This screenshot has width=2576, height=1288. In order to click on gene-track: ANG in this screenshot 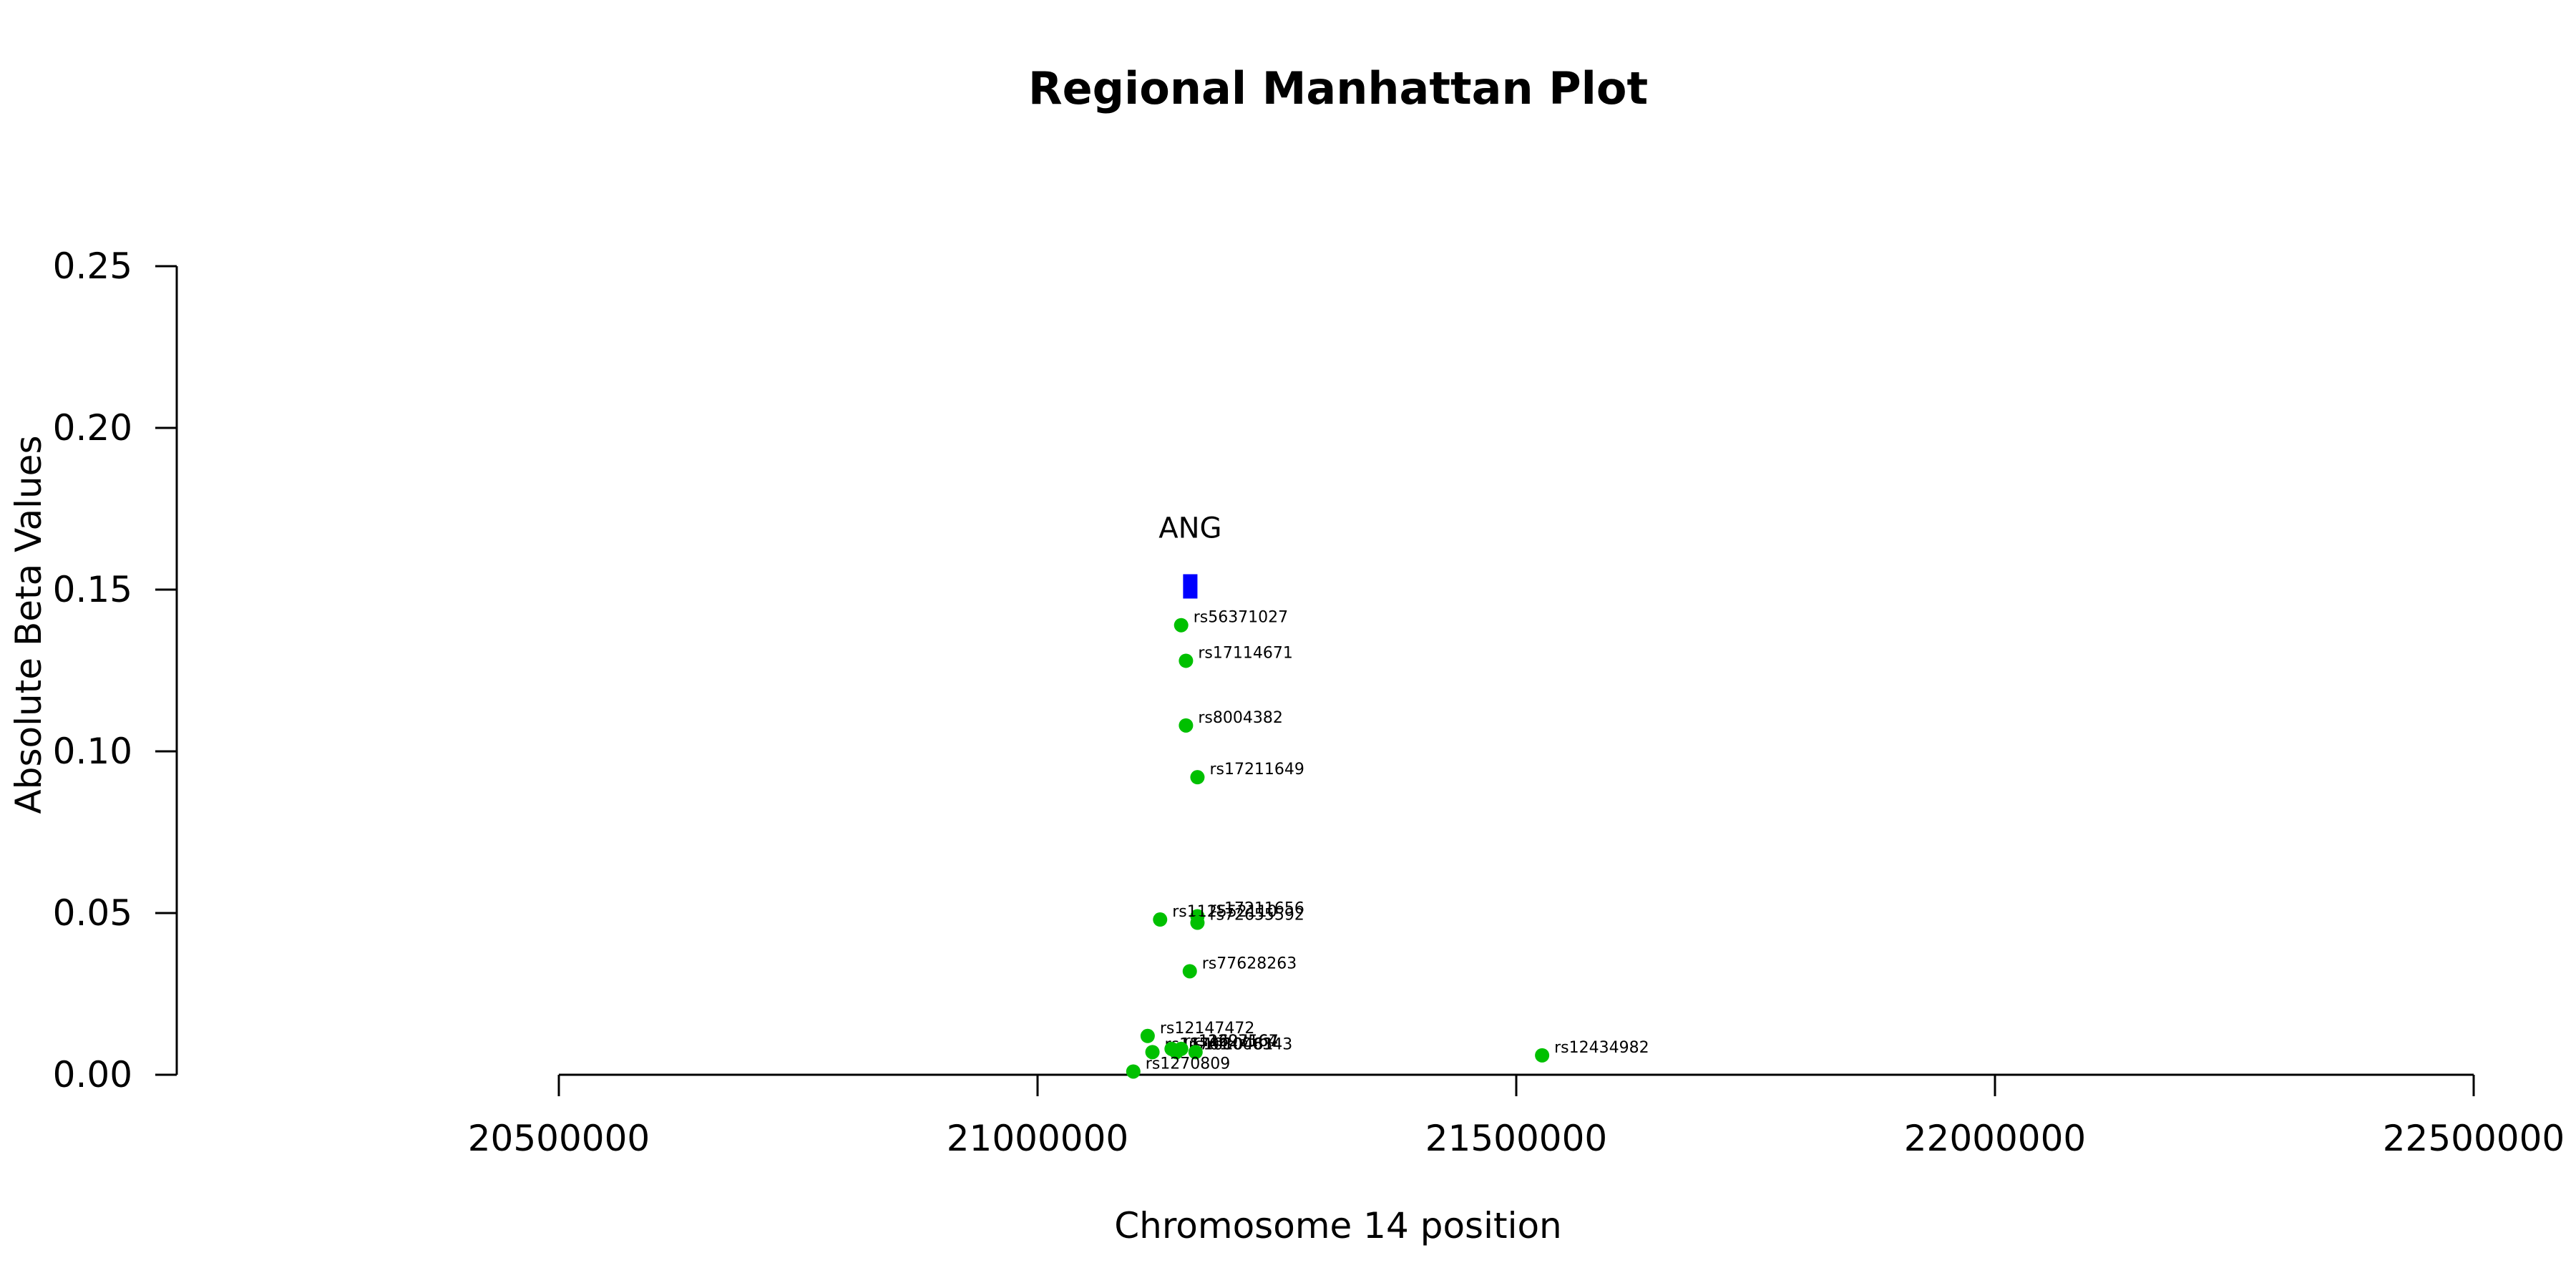, I will do `click(1190, 555)`.